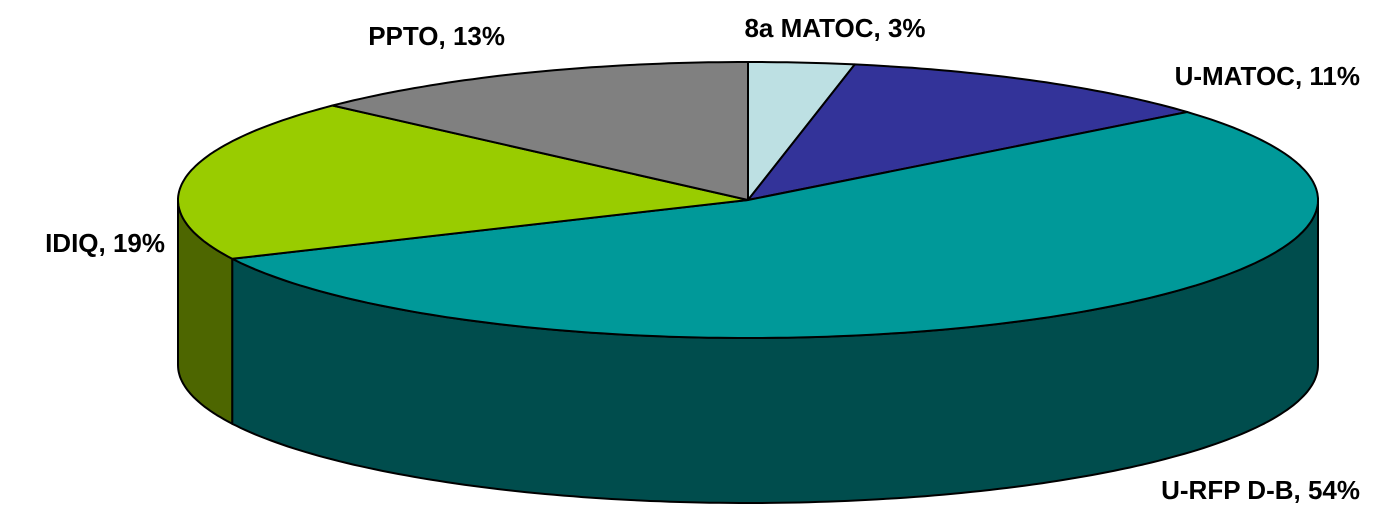 The image size is (1384, 520). Describe the element at coordinates (1260, 490) in the screenshot. I see `data-label: U-RFP D-B, 54%` at that location.